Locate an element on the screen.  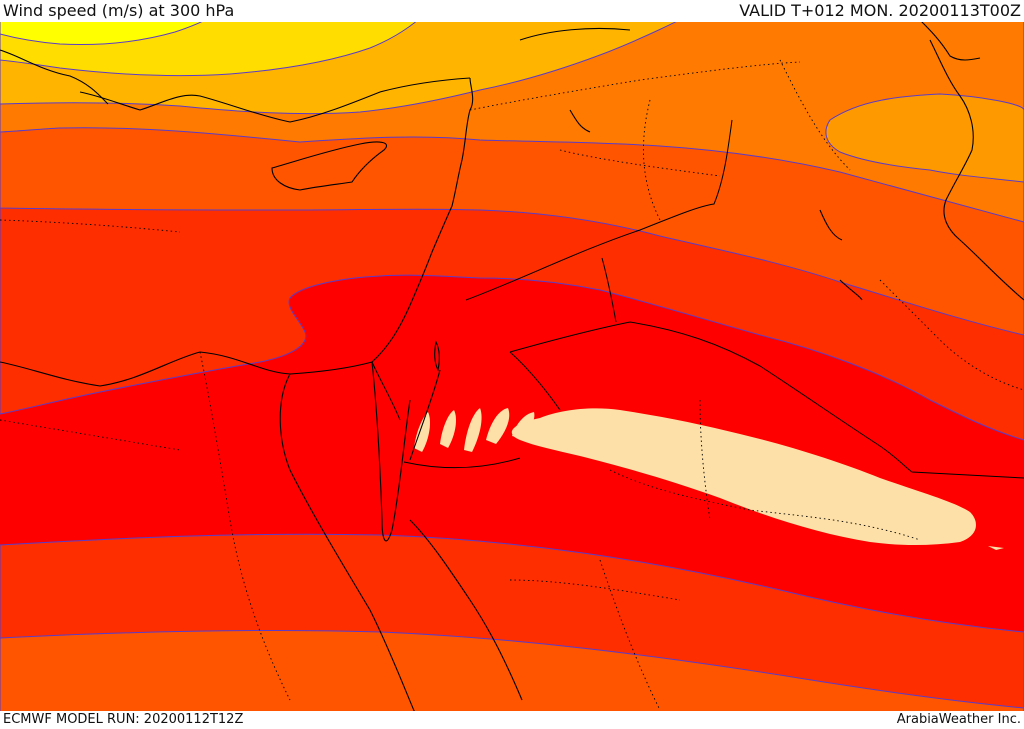
model-run: ECMWF MODEL RUN: 20200112T12Z is located at coordinates (123, 719).